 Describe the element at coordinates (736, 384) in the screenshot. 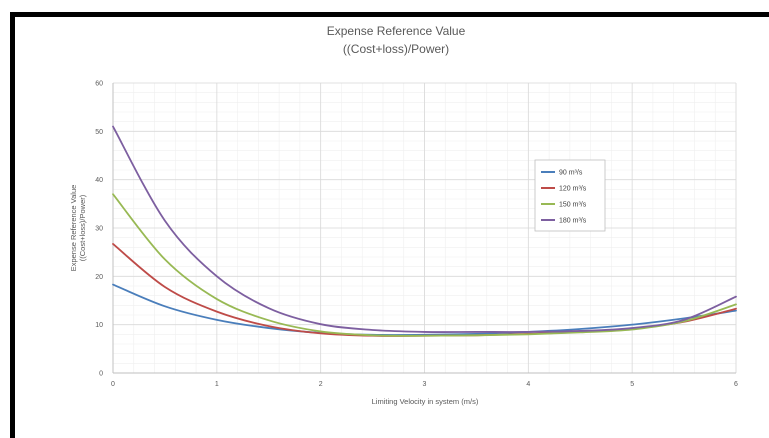

I see `x-tick-label: 6` at that location.